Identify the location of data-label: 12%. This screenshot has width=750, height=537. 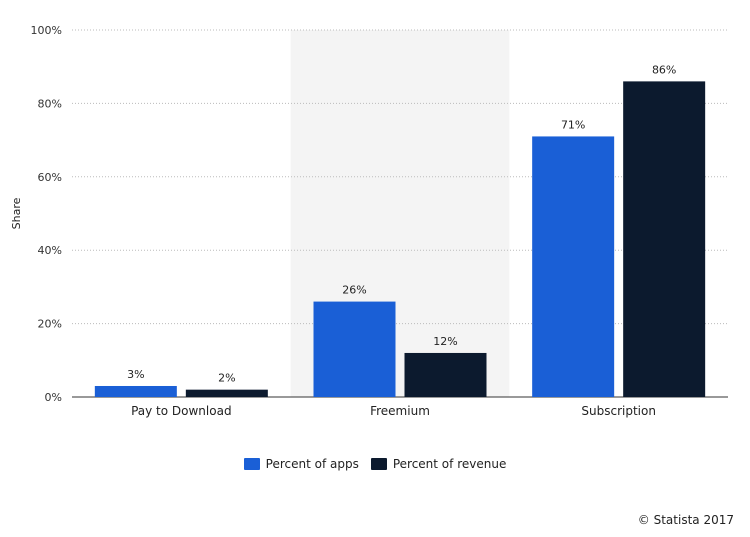
(445, 341).